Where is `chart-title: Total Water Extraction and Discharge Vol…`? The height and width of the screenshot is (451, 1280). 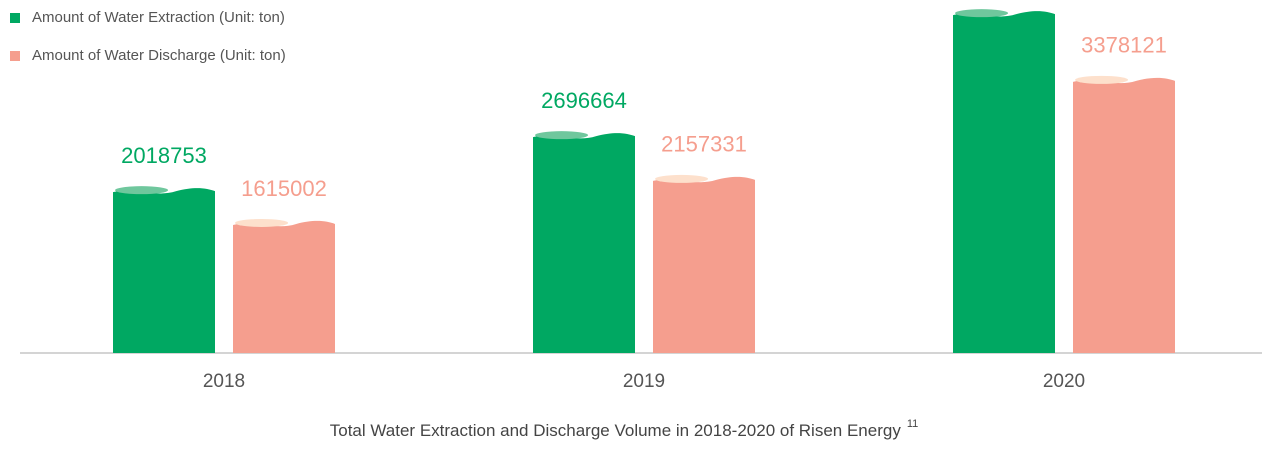
chart-title: Total Water Extraction and Discharge Vol… is located at coordinates (624, 429).